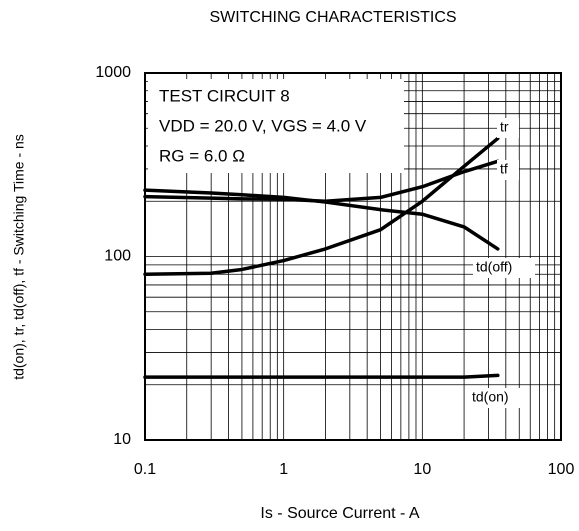 Image resolution: width=579 pixels, height=531 pixels. What do you see at coordinates (283, 469) in the screenshot?
I see `x-tick-label: 1` at bounding box center [283, 469].